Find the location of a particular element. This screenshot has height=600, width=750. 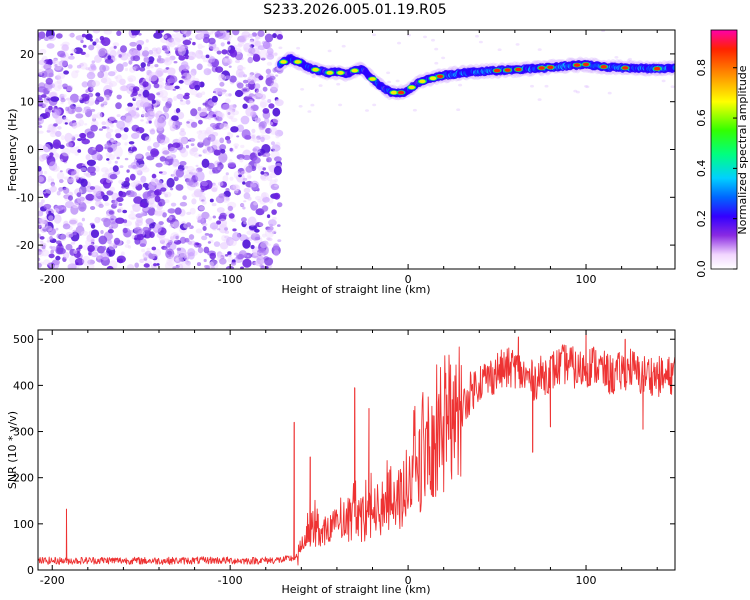

y-tick-label: -20 is located at coordinates (25, 245).